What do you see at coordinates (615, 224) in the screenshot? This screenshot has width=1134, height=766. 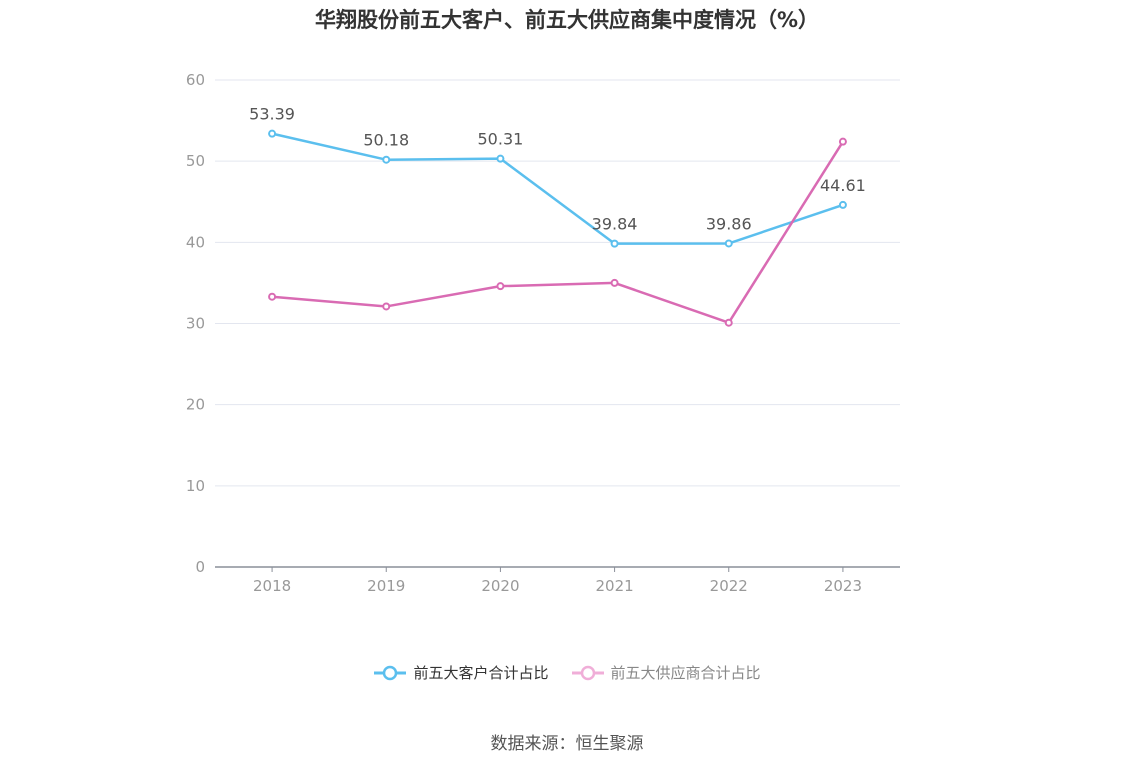 I see `data-label: 39.84` at bounding box center [615, 224].